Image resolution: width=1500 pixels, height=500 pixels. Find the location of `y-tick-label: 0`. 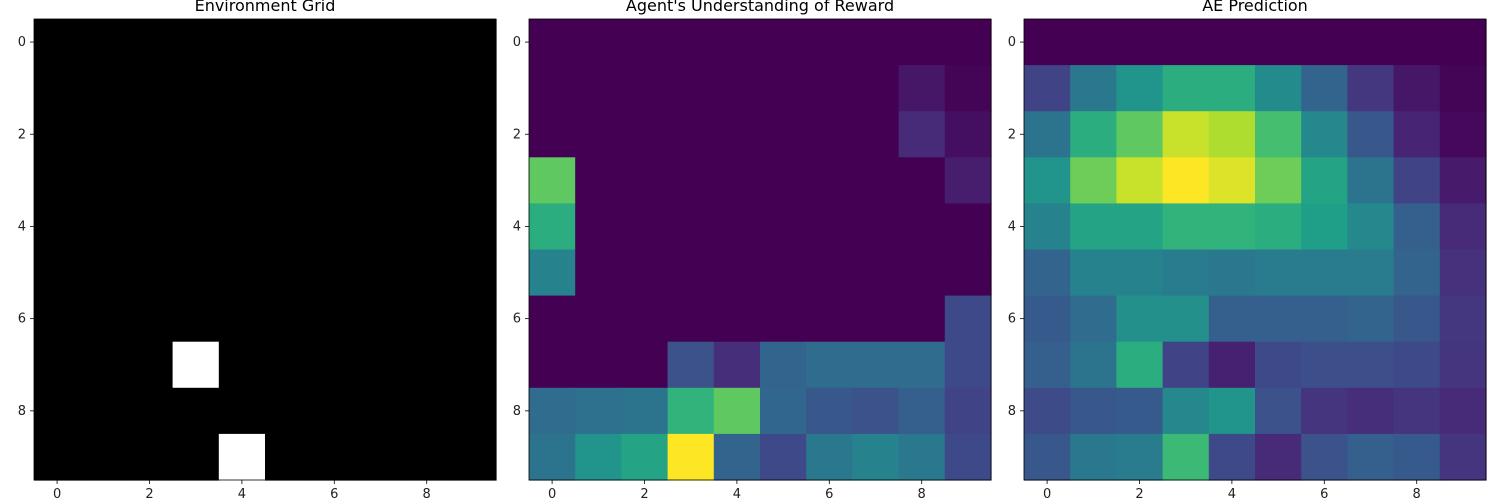

y-tick-label: 0 is located at coordinates (22, 42).